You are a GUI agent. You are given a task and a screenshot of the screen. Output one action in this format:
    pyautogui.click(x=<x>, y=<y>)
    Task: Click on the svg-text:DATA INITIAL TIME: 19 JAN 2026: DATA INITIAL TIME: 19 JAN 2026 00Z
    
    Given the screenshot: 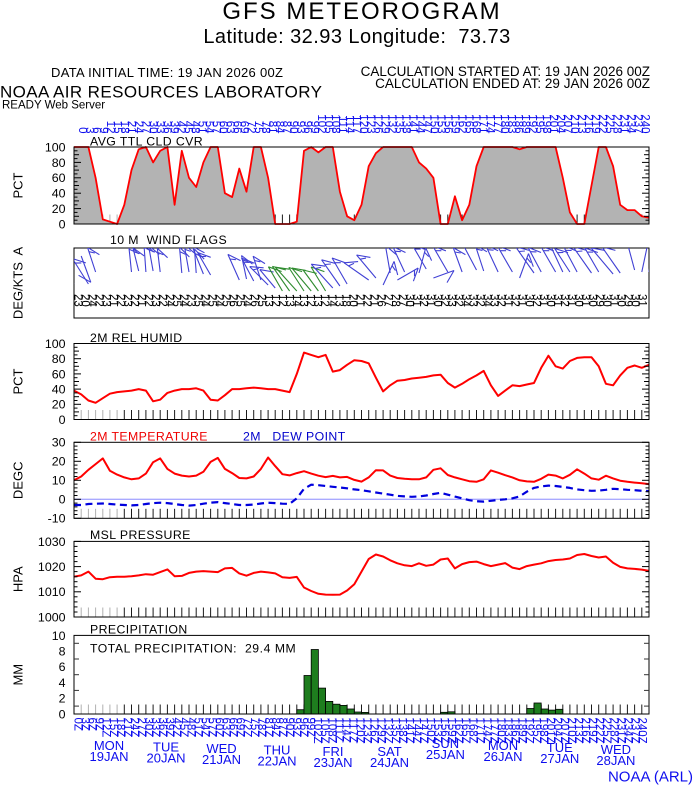 What is the action you would take?
    pyautogui.click(x=167, y=72)
    